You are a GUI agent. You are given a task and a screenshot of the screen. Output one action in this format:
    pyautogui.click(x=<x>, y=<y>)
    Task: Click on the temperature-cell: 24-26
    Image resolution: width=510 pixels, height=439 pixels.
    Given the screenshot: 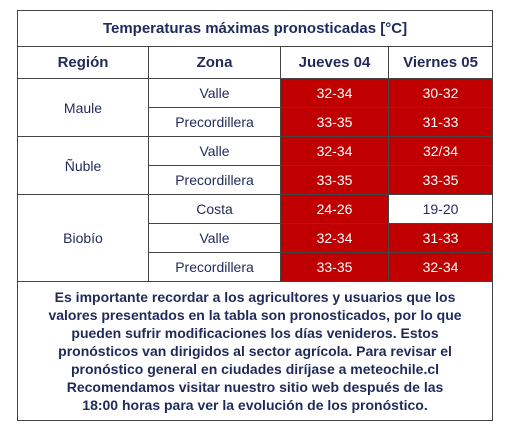 What is the action you would take?
    pyautogui.click(x=334, y=209)
    